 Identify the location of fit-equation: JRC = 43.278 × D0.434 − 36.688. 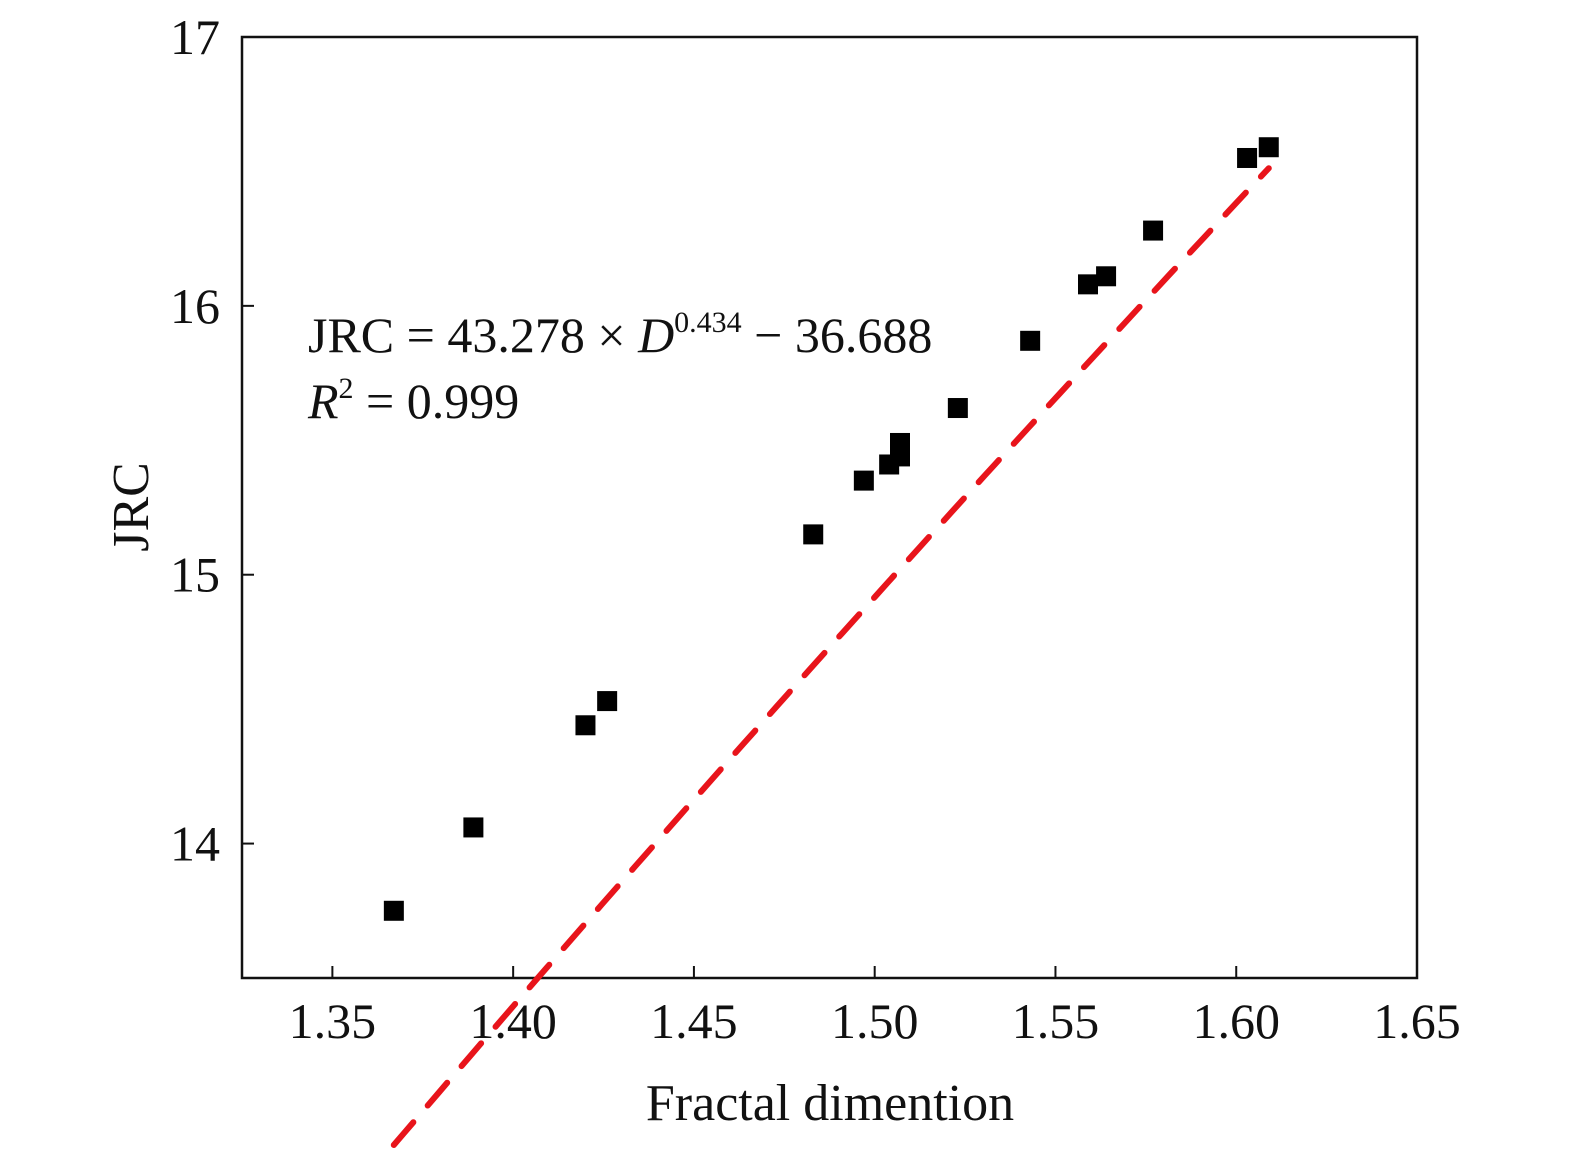
(620, 334).